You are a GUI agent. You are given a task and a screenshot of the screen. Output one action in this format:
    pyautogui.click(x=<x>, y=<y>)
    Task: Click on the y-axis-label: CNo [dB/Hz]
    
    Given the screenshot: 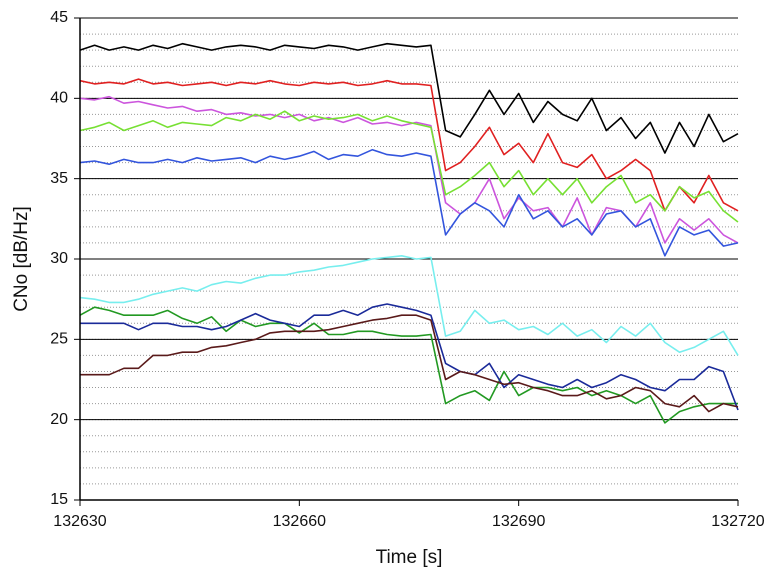 What is the action you would take?
    pyautogui.click(x=21, y=259)
    